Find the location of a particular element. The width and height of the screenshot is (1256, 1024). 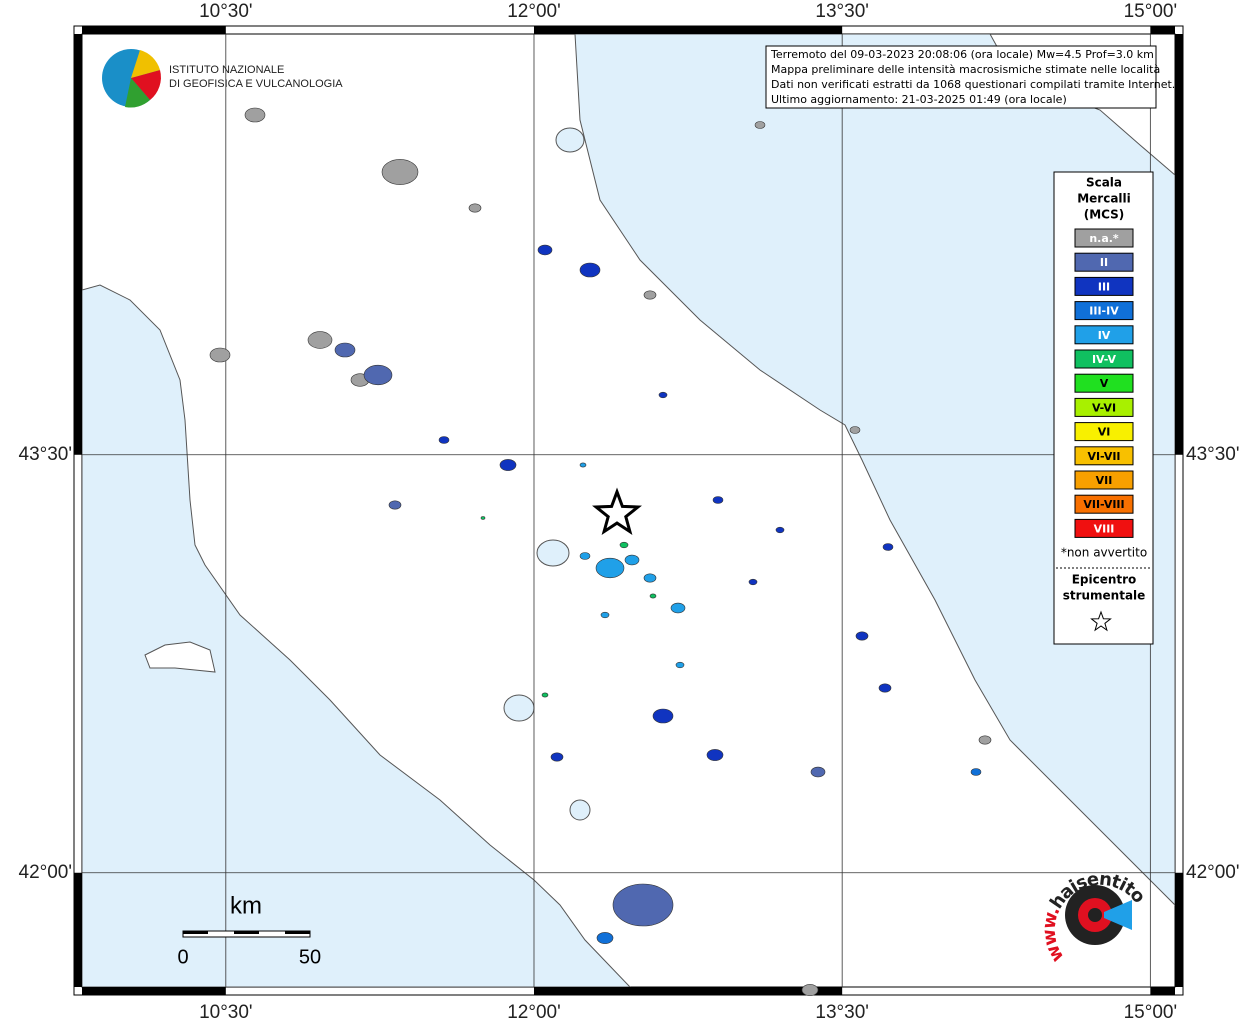

legend-star is located at coordinates (1101, 621).